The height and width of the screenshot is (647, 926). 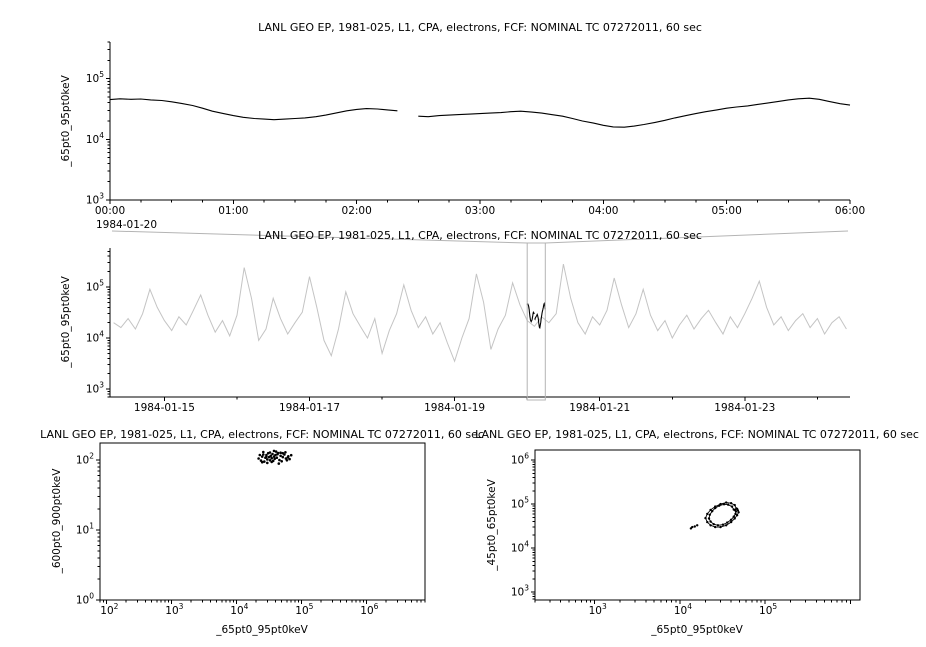 What do you see at coordinates (454, 408) in the screenshot?
I see `svg-text: 1984-01-19` at bounding box center [454, 408].